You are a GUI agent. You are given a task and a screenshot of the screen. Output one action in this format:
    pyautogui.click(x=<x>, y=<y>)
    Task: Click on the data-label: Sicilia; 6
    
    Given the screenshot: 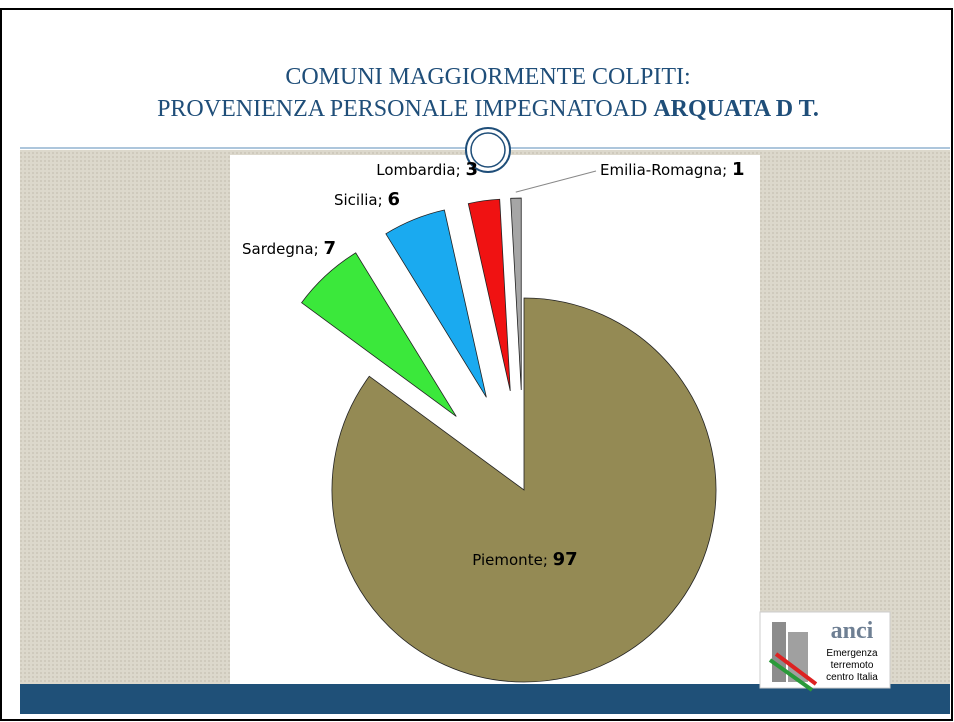 What is the action you would take?
    pyautogui.click(x=367, y=199)
    